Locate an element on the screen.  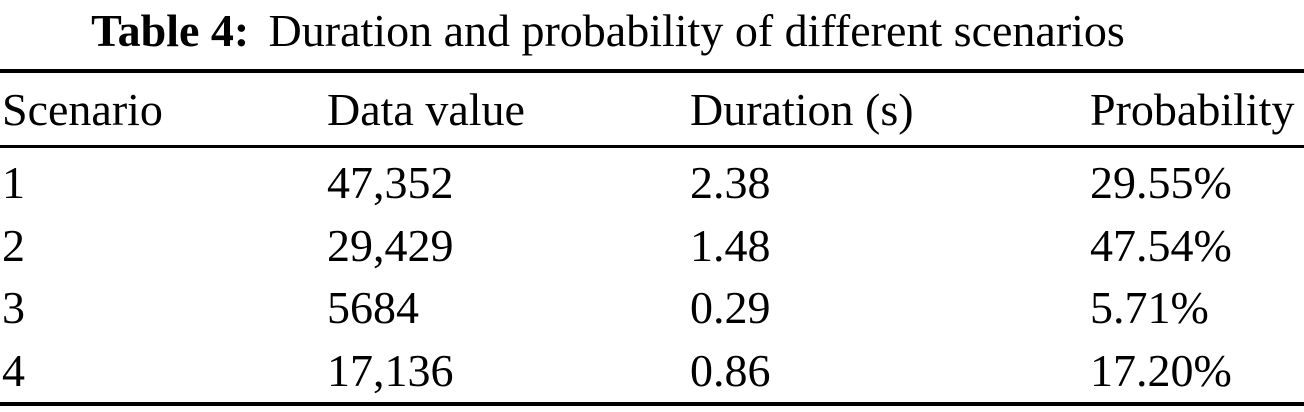
cell-data-value: 5684 is located at coordinates (373, 308).